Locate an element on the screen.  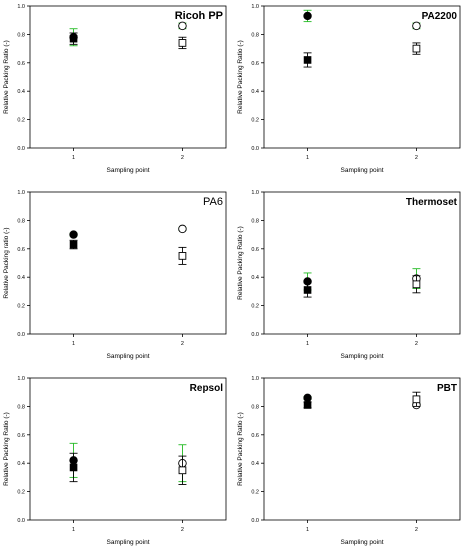
panel-title: Repsol is located at coordinates (207, 388).